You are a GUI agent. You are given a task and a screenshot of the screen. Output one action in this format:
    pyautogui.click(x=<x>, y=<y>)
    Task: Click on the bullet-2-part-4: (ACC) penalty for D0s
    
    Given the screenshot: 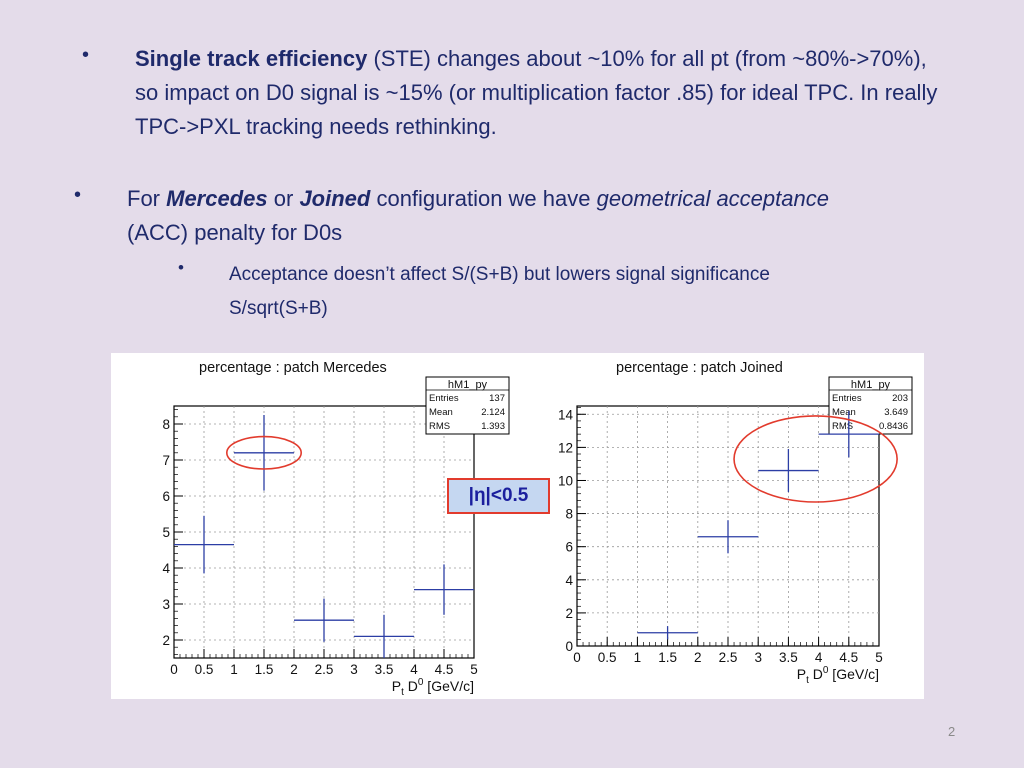 What is the action you would take?
    pyautogui.click(x=235, y=232)
    